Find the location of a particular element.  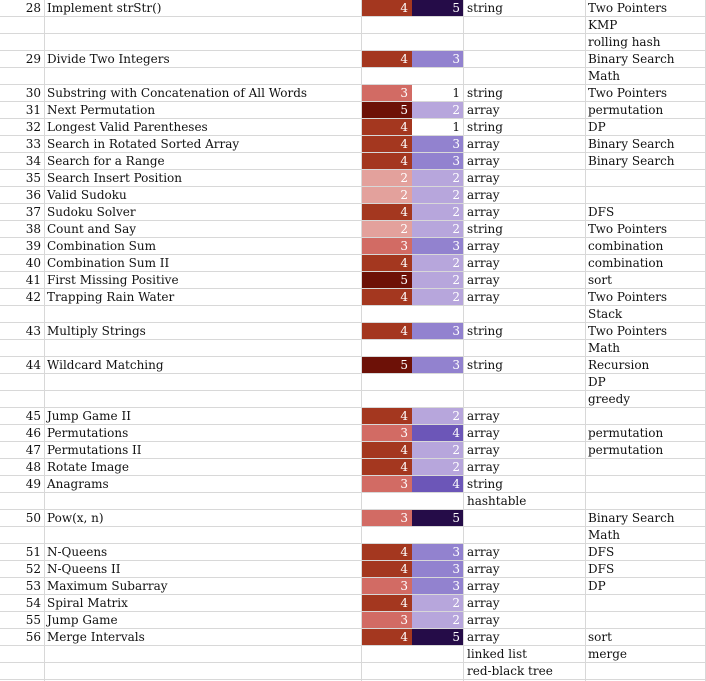

table-row: 56 Merge Intervals 4 5 array sort is located at coordinates (353, 637).